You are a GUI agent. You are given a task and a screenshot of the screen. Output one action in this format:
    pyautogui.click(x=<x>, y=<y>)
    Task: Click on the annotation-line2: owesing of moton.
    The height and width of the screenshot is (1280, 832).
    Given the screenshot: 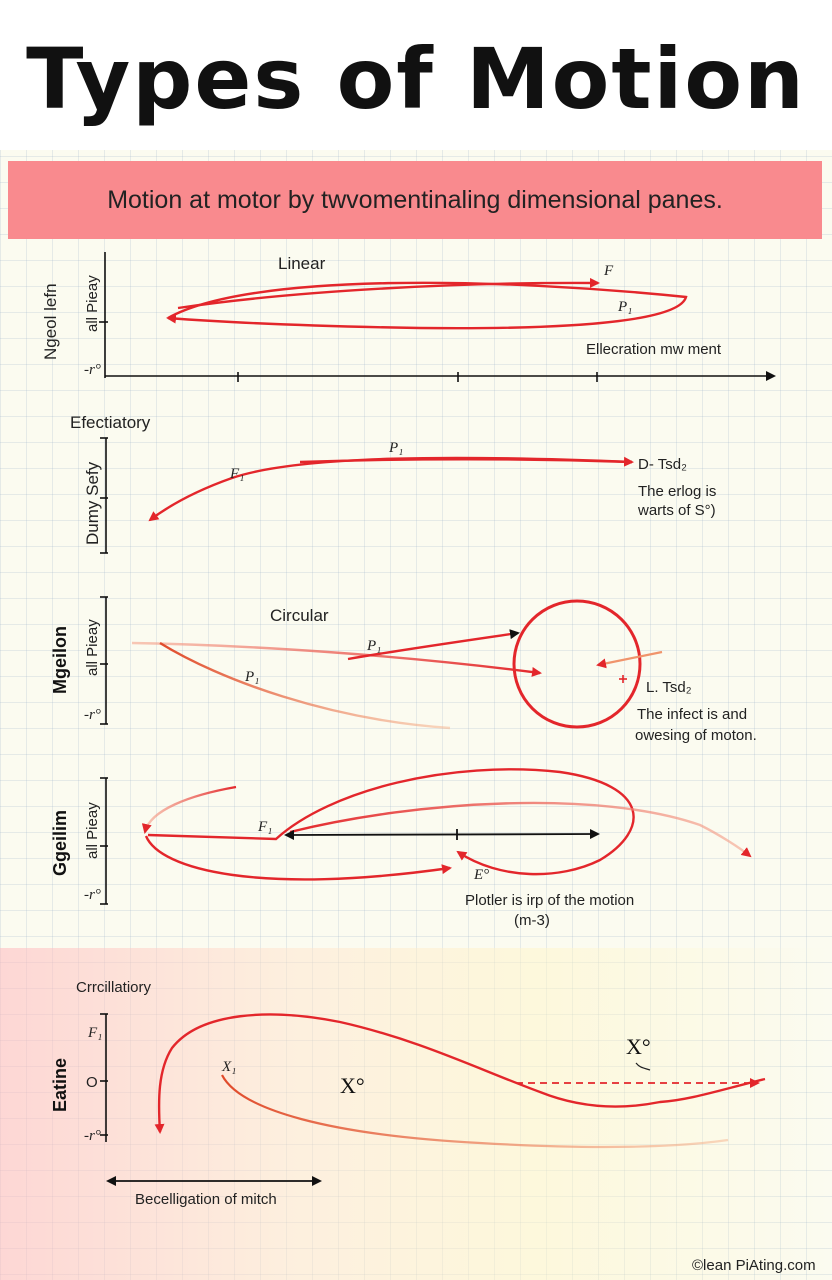 What is the action you would take?
    pyautogui.click(x=696, y=735)
    